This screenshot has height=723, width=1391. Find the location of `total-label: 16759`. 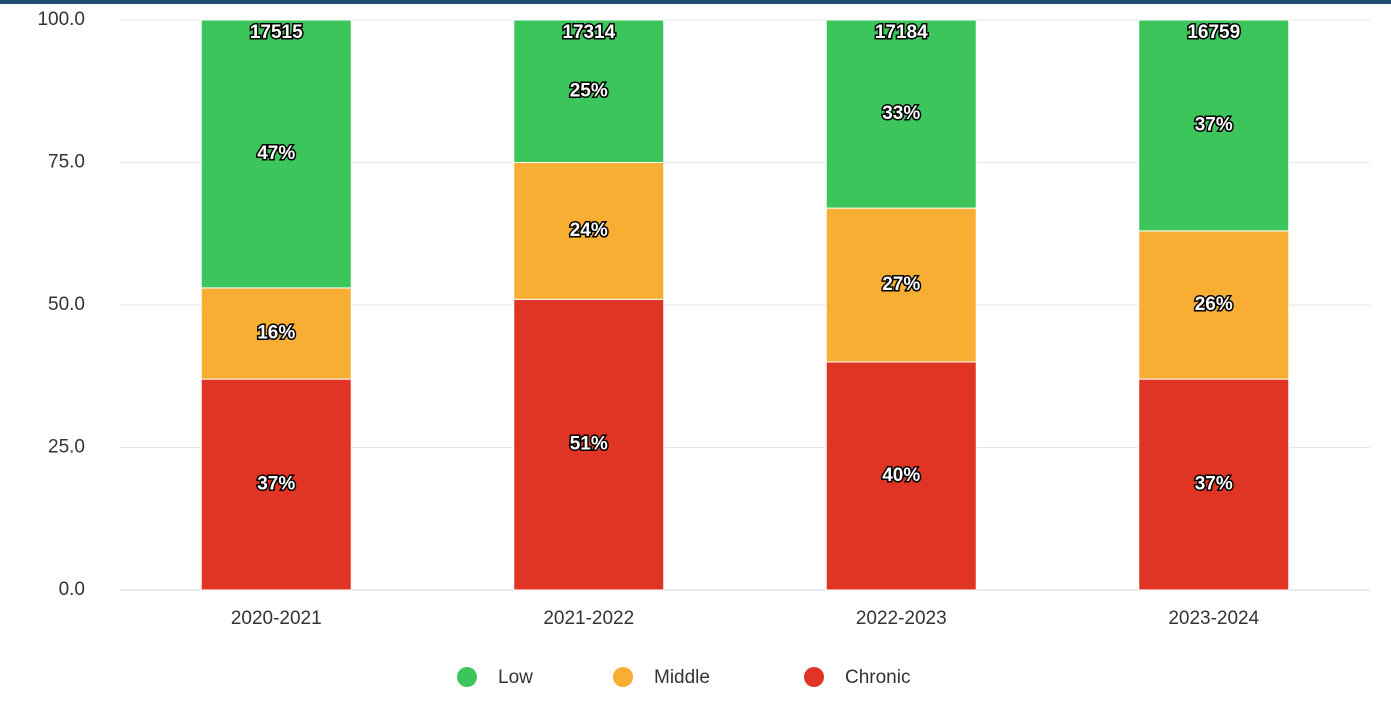

total-label: 16759 is located at coordinates (1213, 32).